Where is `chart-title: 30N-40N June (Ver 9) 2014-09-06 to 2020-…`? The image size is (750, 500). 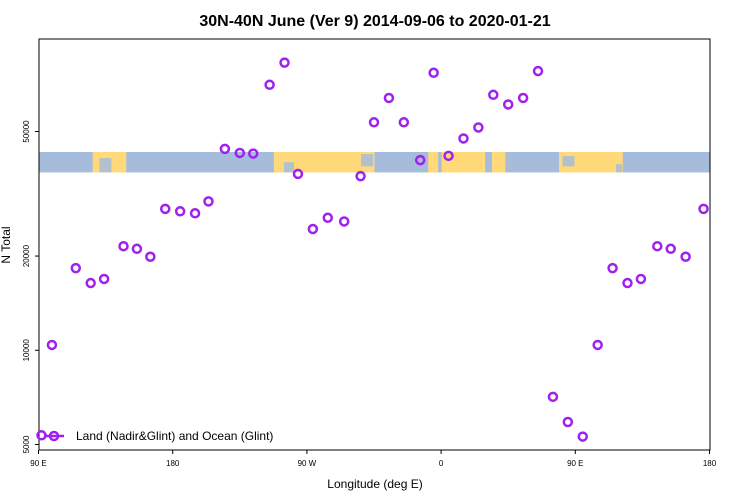 chart-title: 30N-40N June (Ver 9) 2014-09-06 to 2020-… is located at coordinates (374, 21).